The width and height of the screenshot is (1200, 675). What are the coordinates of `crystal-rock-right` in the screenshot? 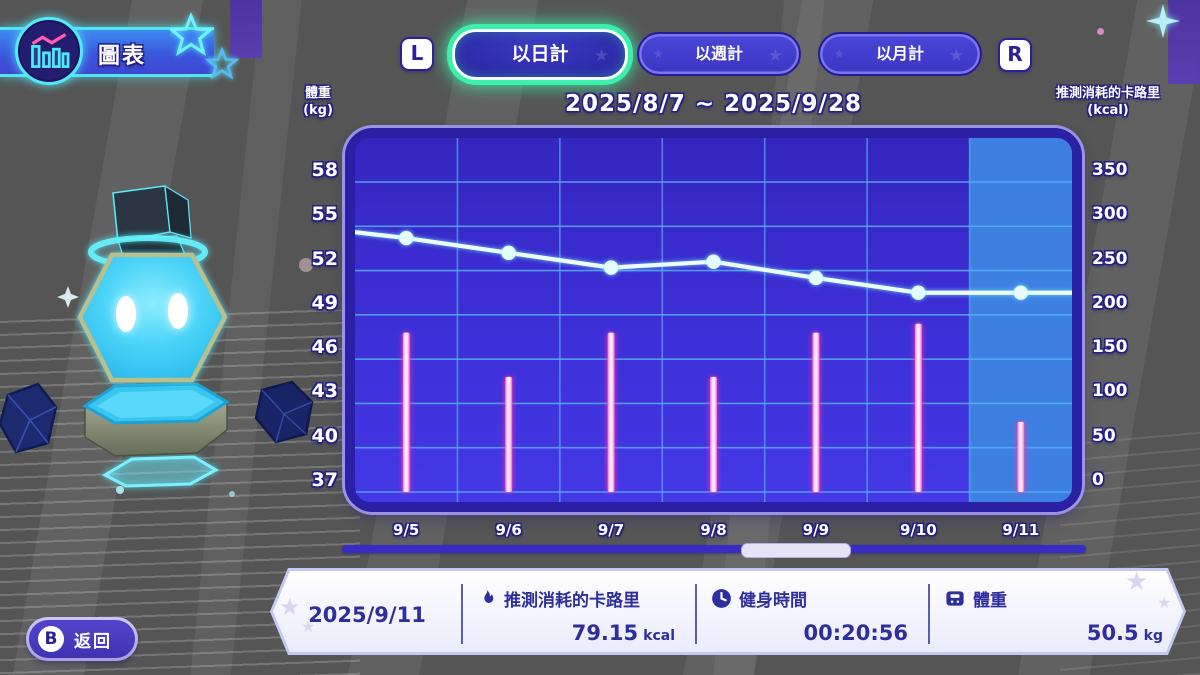 It's located at (284, 412).